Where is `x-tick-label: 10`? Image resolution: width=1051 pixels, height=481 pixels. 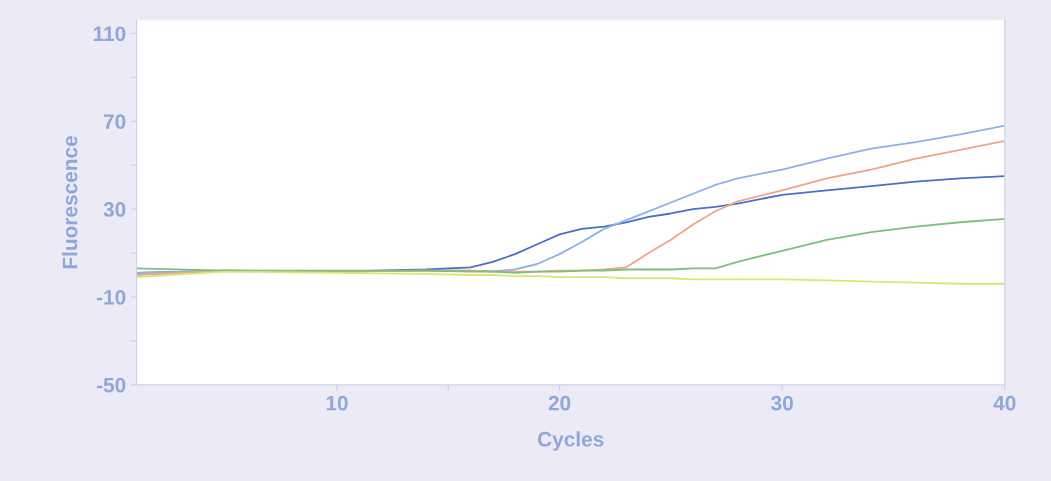 x-tick-label: 10 is located at coordinates (337, 403).